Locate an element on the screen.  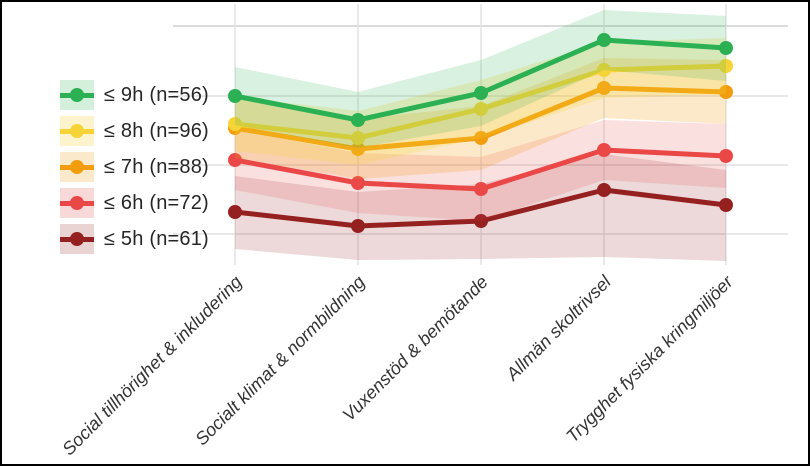
legend-swatch-5h-icon is located at coordinates (77, 239).